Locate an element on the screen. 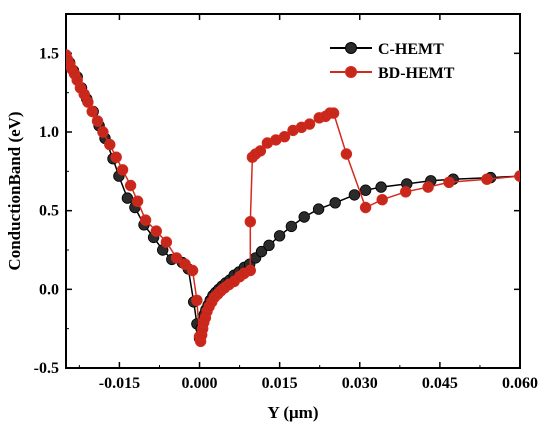 The height and width of the screenshot is (426, 550). x-tick-label: 0.060 is located at coordinates (520, 383).